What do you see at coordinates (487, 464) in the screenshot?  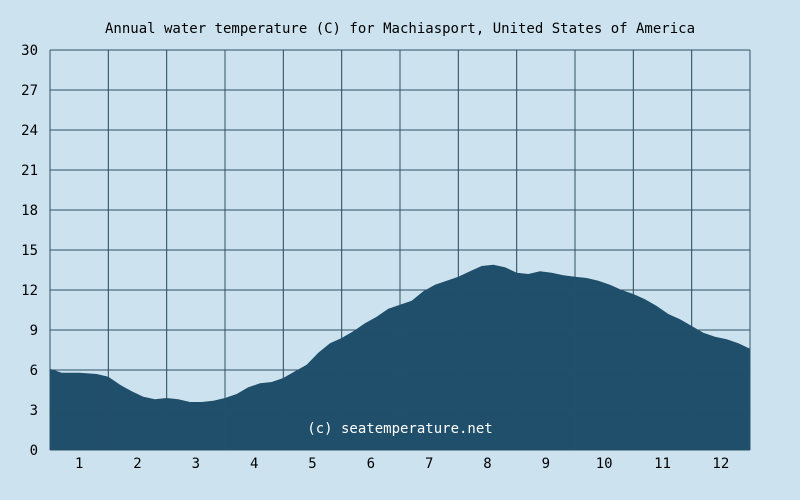 I see `x-tick-label-8: 8` at bounding box center [487, 464].